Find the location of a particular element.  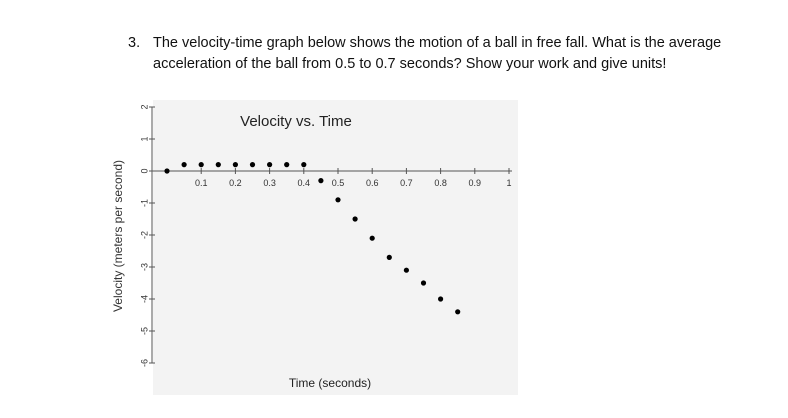

y-tick-label: 2 is located at coordinates (144, 106).